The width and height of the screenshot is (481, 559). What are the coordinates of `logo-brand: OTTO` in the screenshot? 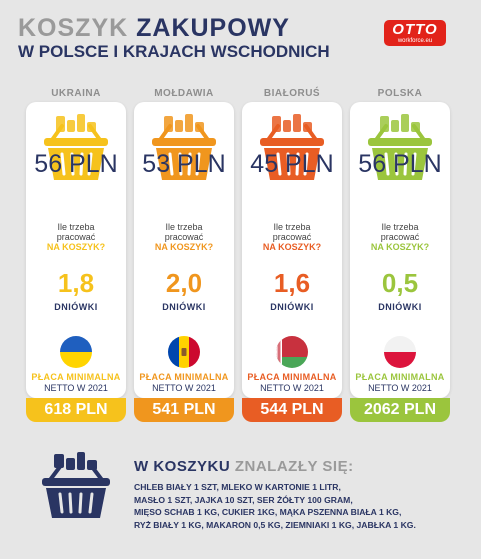 It's located at (415, 29).